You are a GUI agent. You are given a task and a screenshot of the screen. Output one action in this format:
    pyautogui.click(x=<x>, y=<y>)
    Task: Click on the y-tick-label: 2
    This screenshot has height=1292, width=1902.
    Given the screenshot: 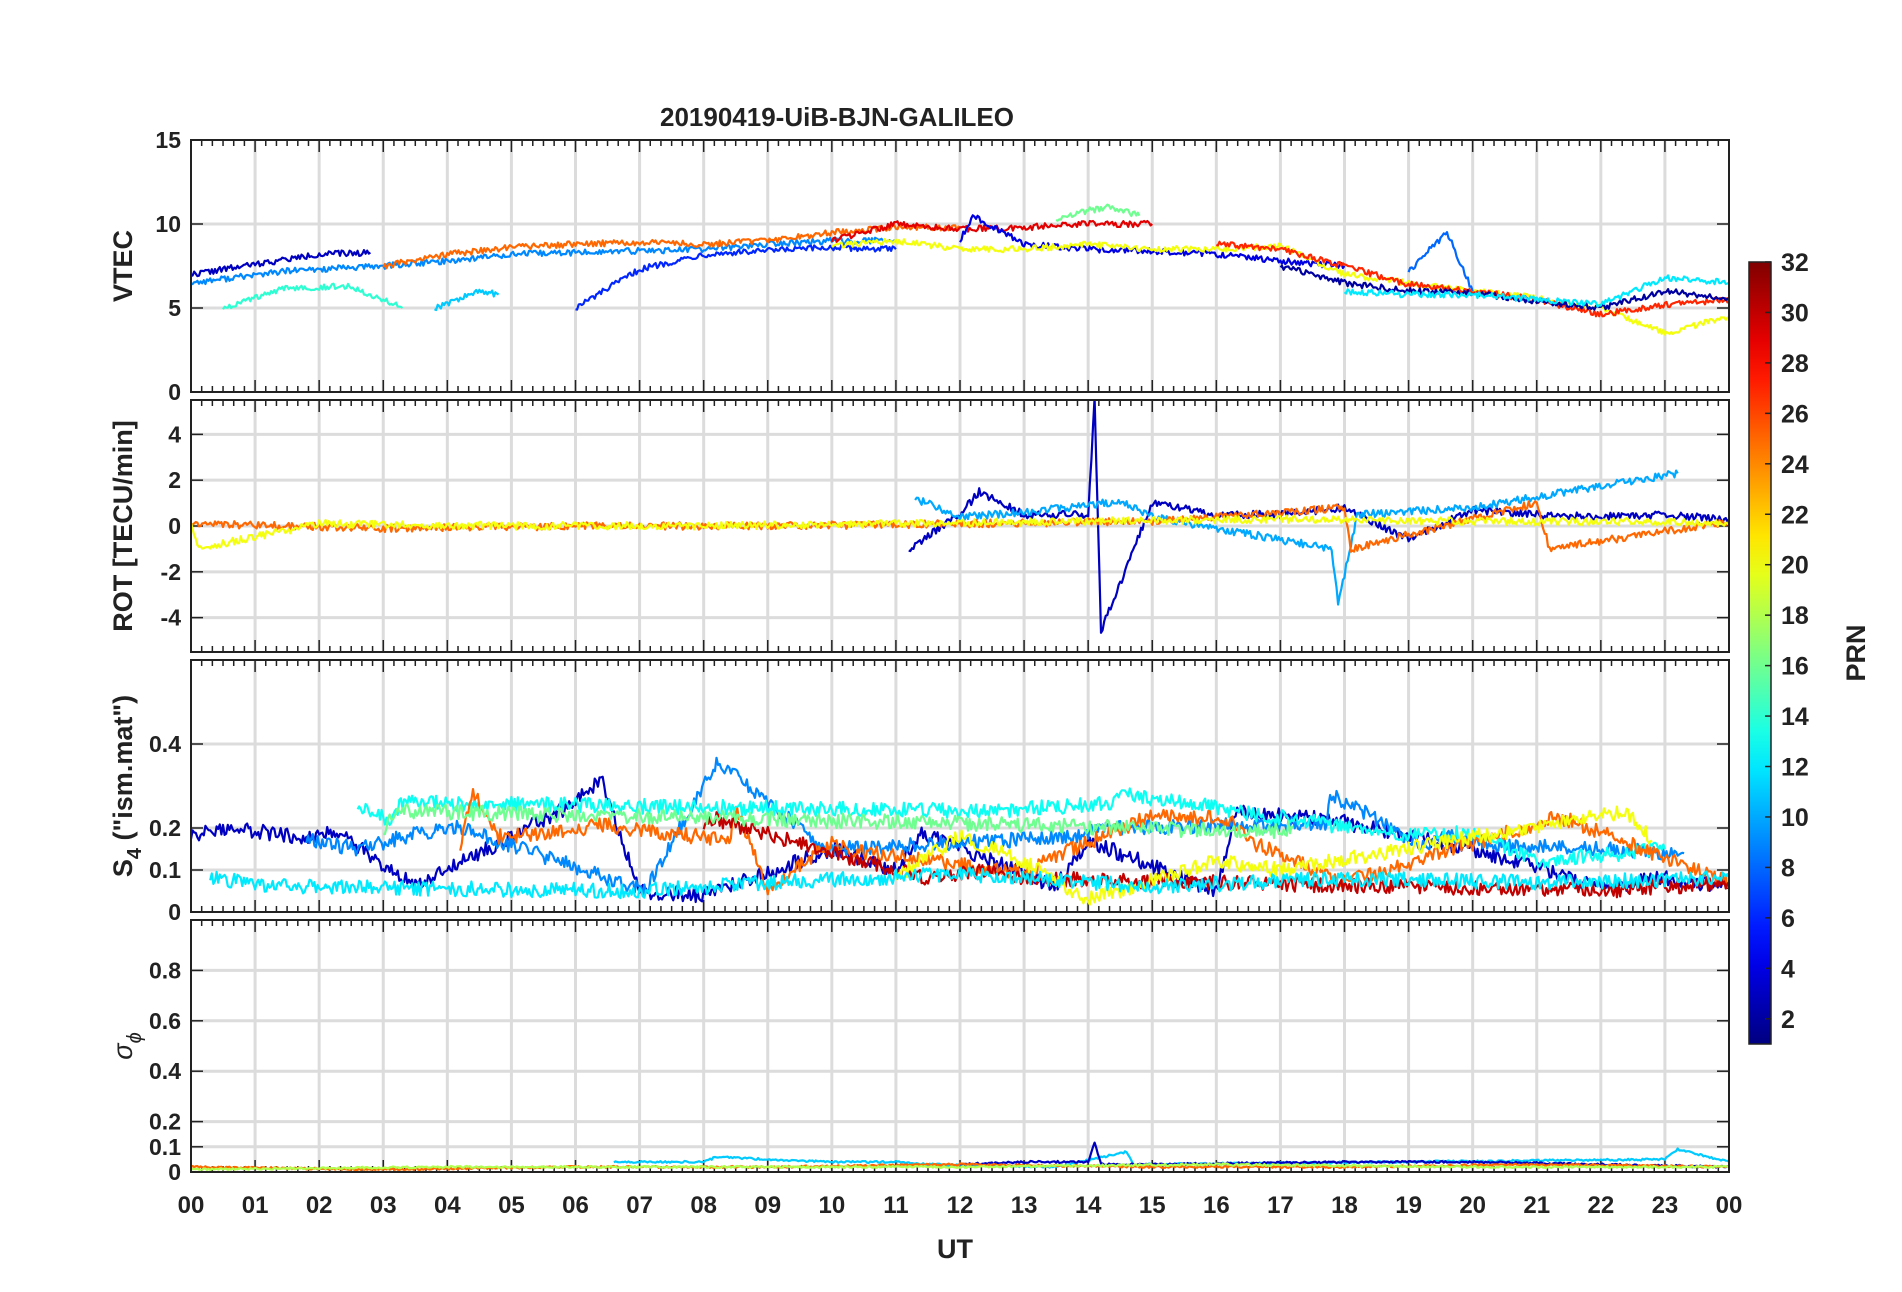 What is the action you would take?
    pyautogui.click(x=174, y=480)
    